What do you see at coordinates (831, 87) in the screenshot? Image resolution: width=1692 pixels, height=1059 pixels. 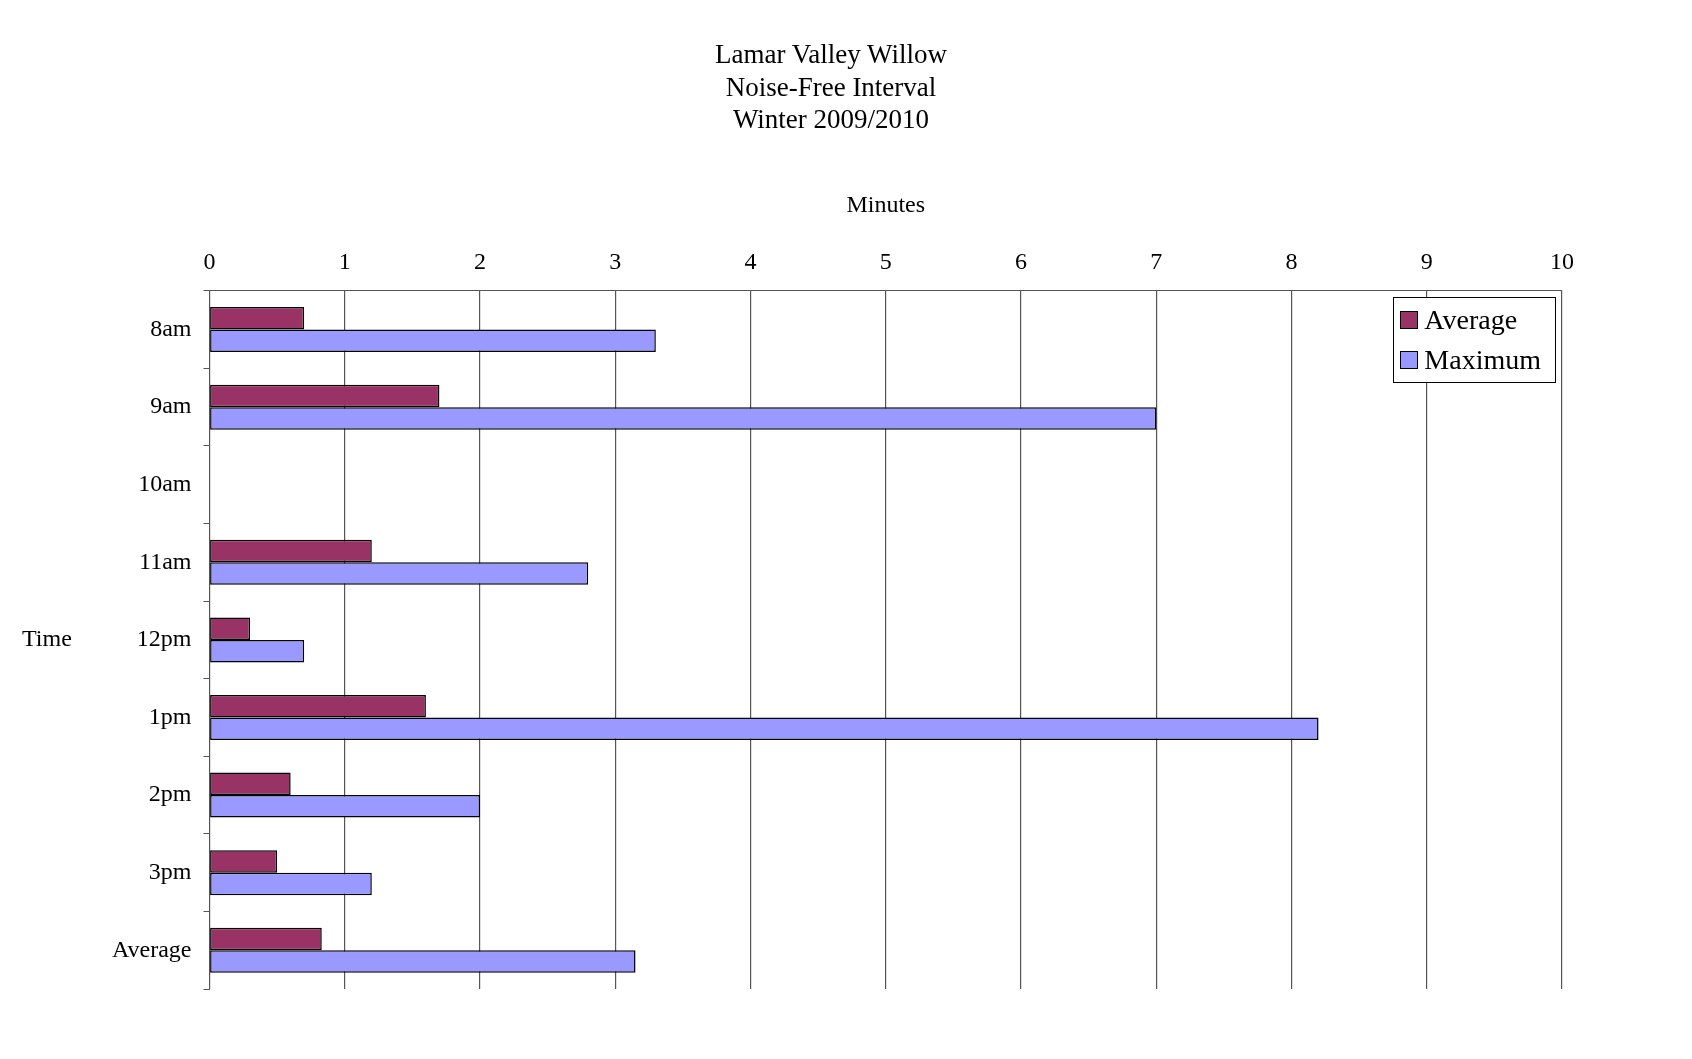 I see `chart-title: Lamar Valley Willow Noise-Free Interval Winter 2009/2010` at bounding box center [831, 87].